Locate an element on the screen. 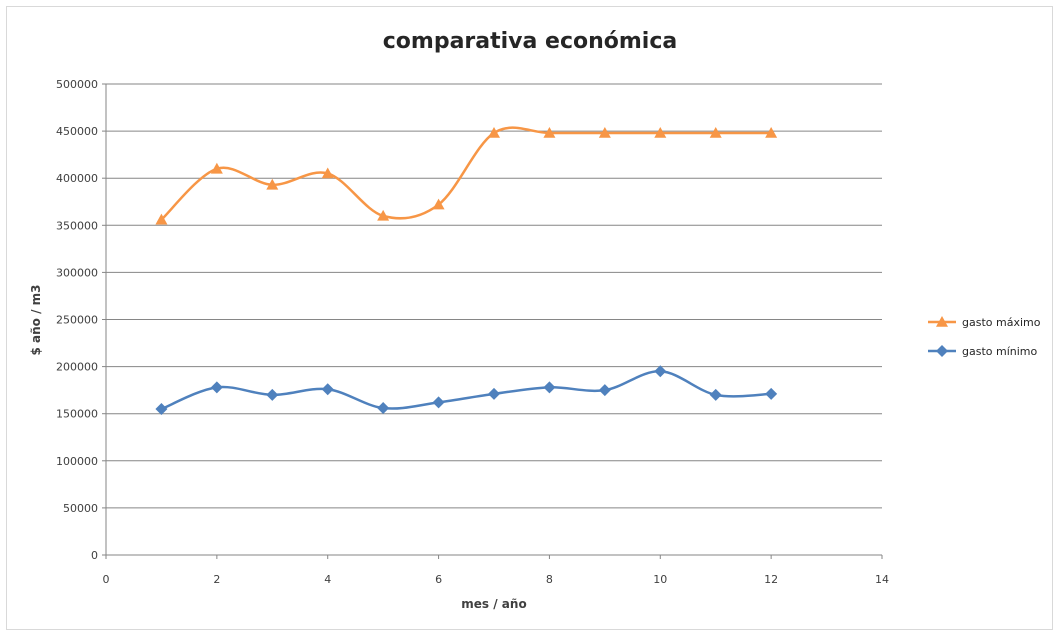 The width and height of the screenshot is (1057, 635). y-tick-label: 100000 is located at coordinates (77, 461).